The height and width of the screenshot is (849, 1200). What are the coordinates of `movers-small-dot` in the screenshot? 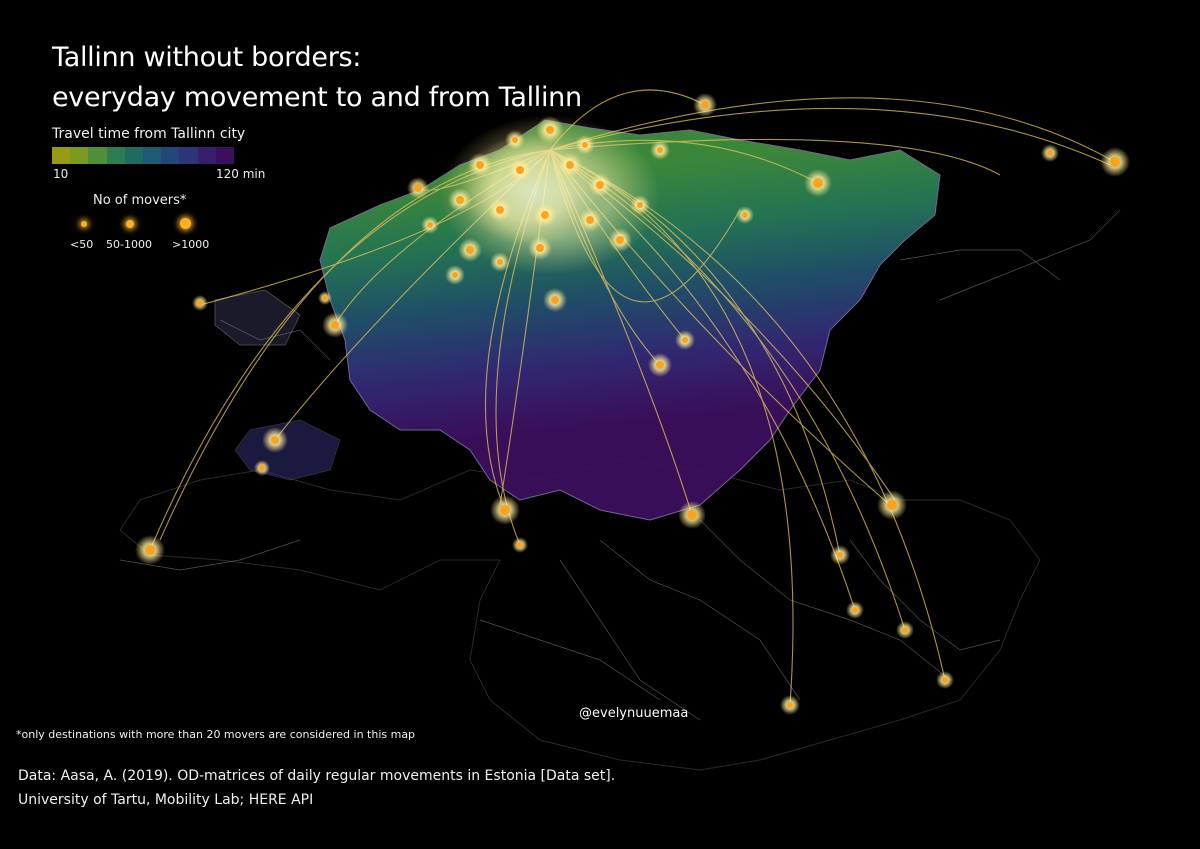 It's located at (84, 224).